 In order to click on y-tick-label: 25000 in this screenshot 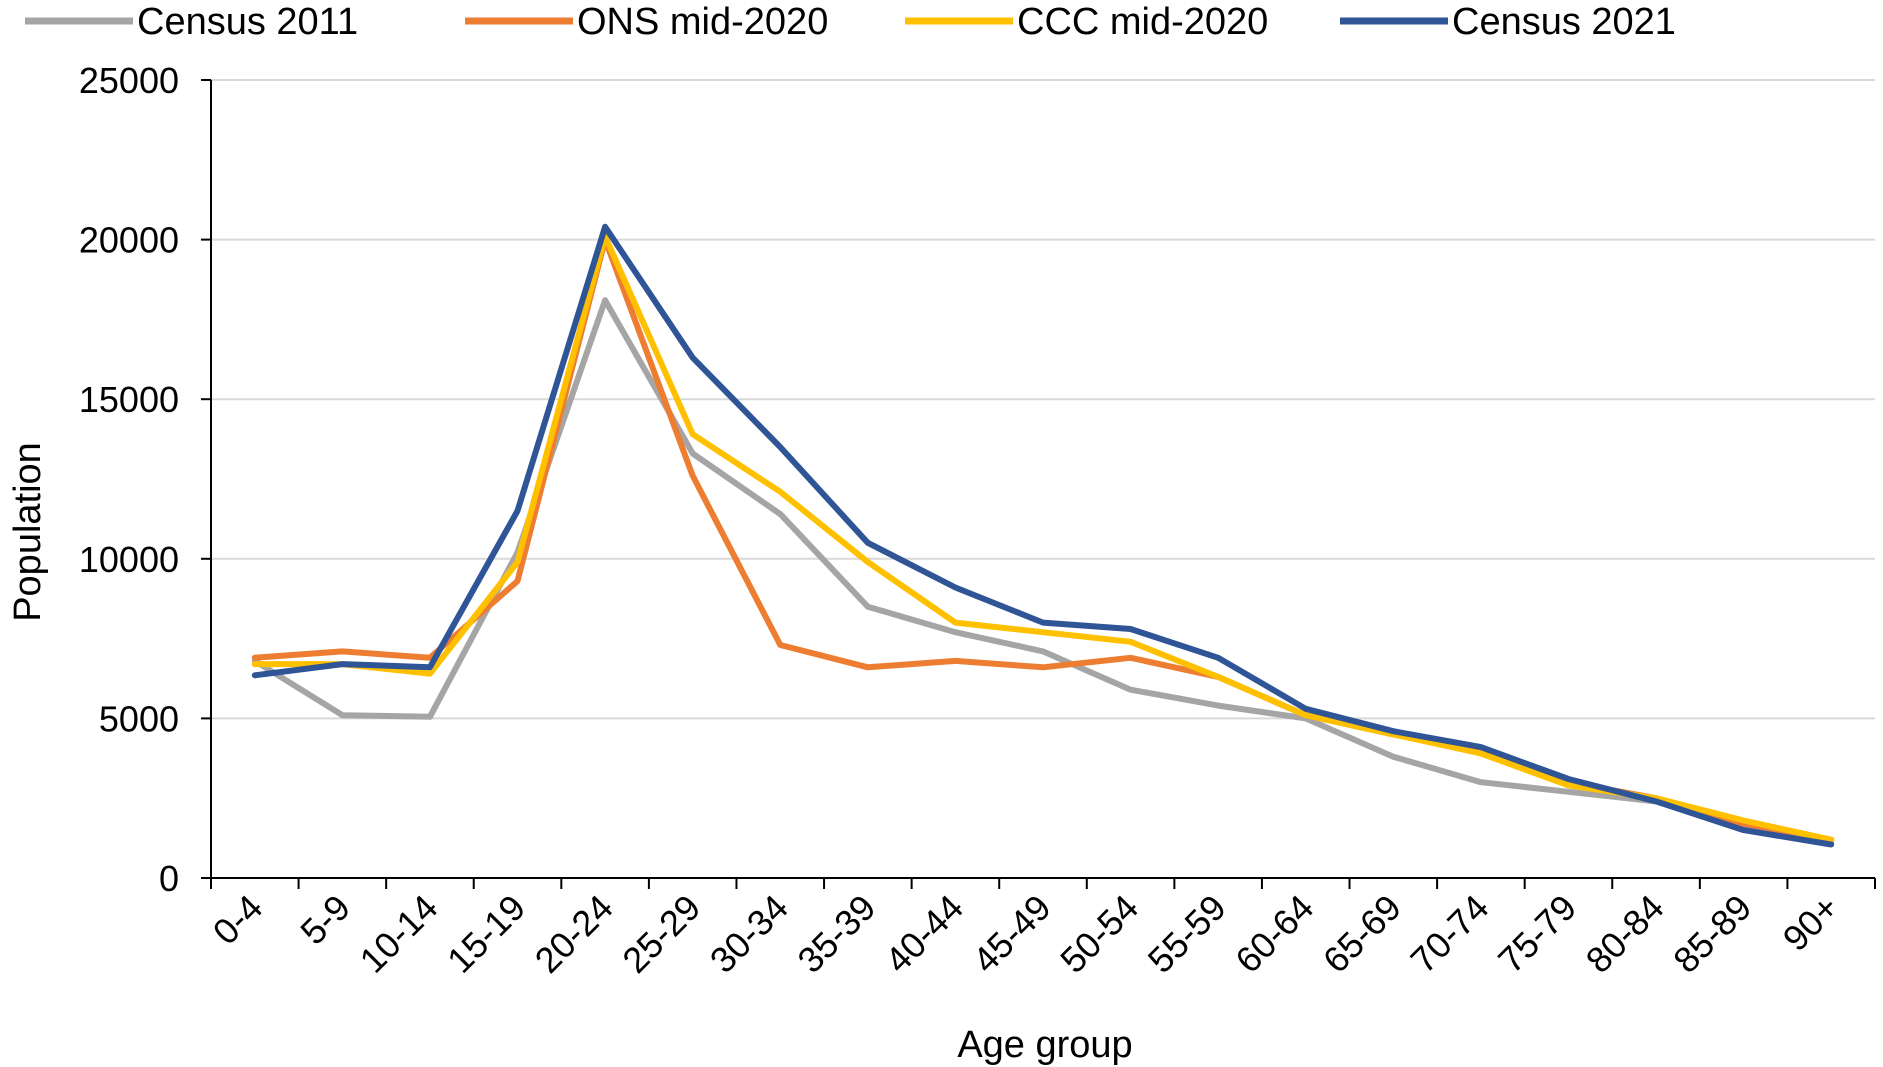, I will do `click(129, 80)`.